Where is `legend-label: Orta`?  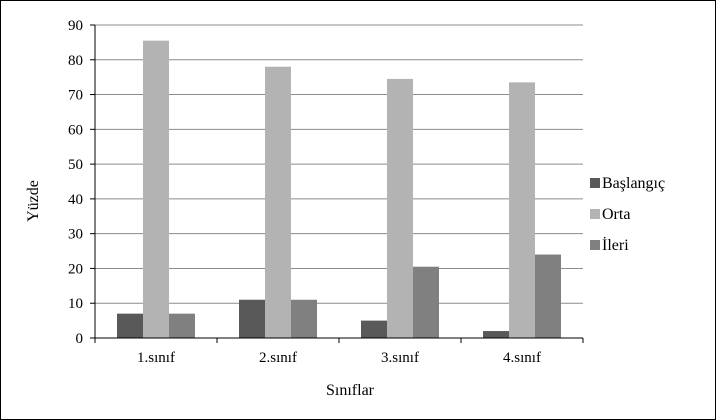
legend-label: Orta is located at coordinates (616, 214).